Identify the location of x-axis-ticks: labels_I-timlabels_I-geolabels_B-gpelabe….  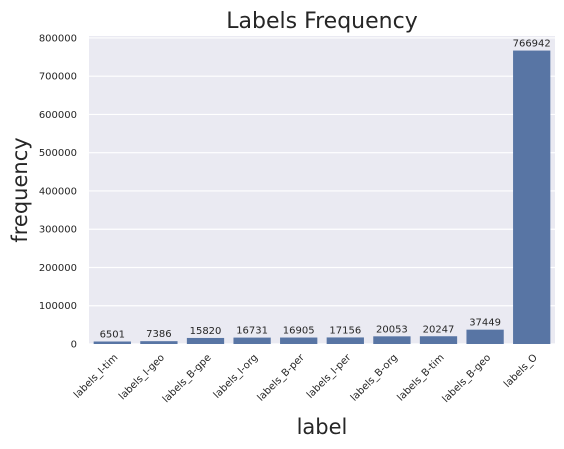
(306, 378).